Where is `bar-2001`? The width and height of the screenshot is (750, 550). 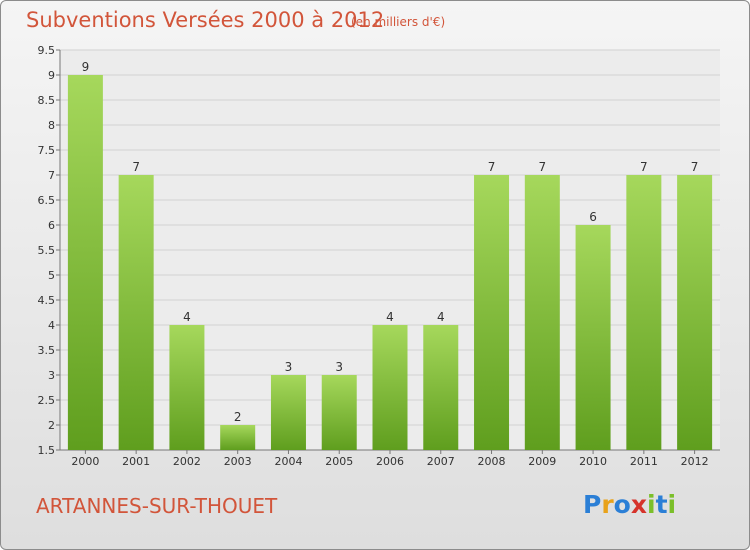
bar-2001 is located at coordinates (136, 312).